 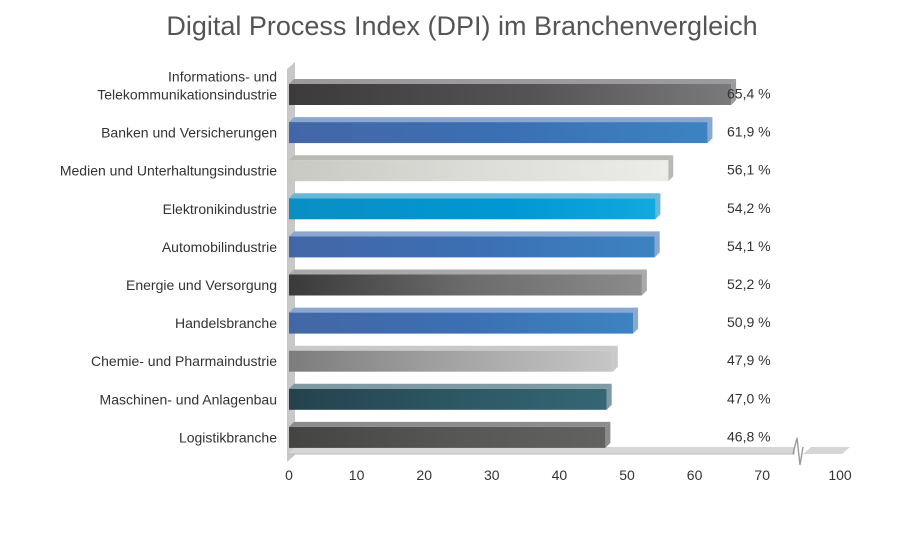 What do you see at coordinates (749, 246) in the screenshot?
I see `value-label: 54,1 %` at bounding box center [749, 246].